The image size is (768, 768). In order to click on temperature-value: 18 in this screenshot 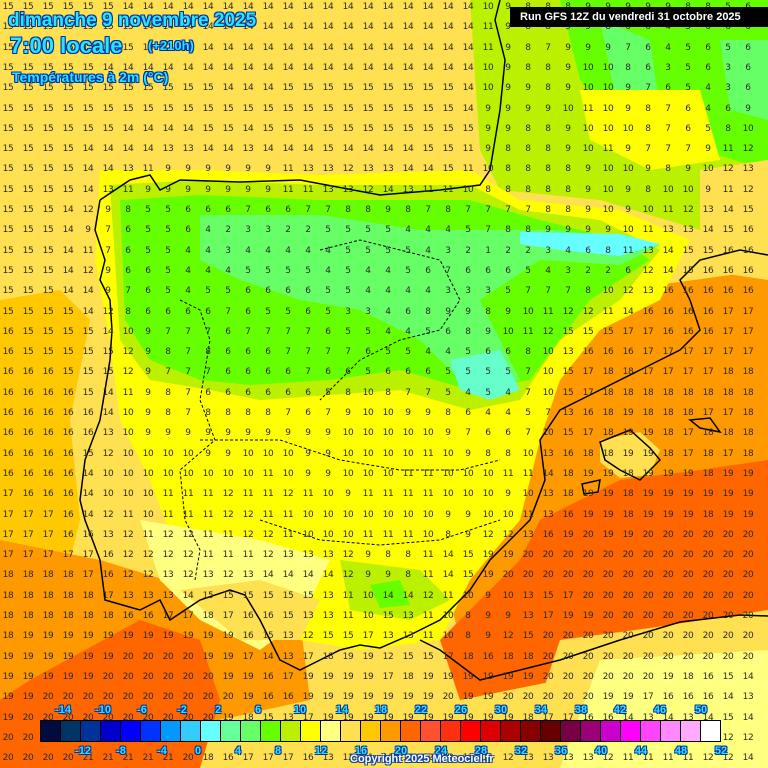, I will do `click(8, 575)`.